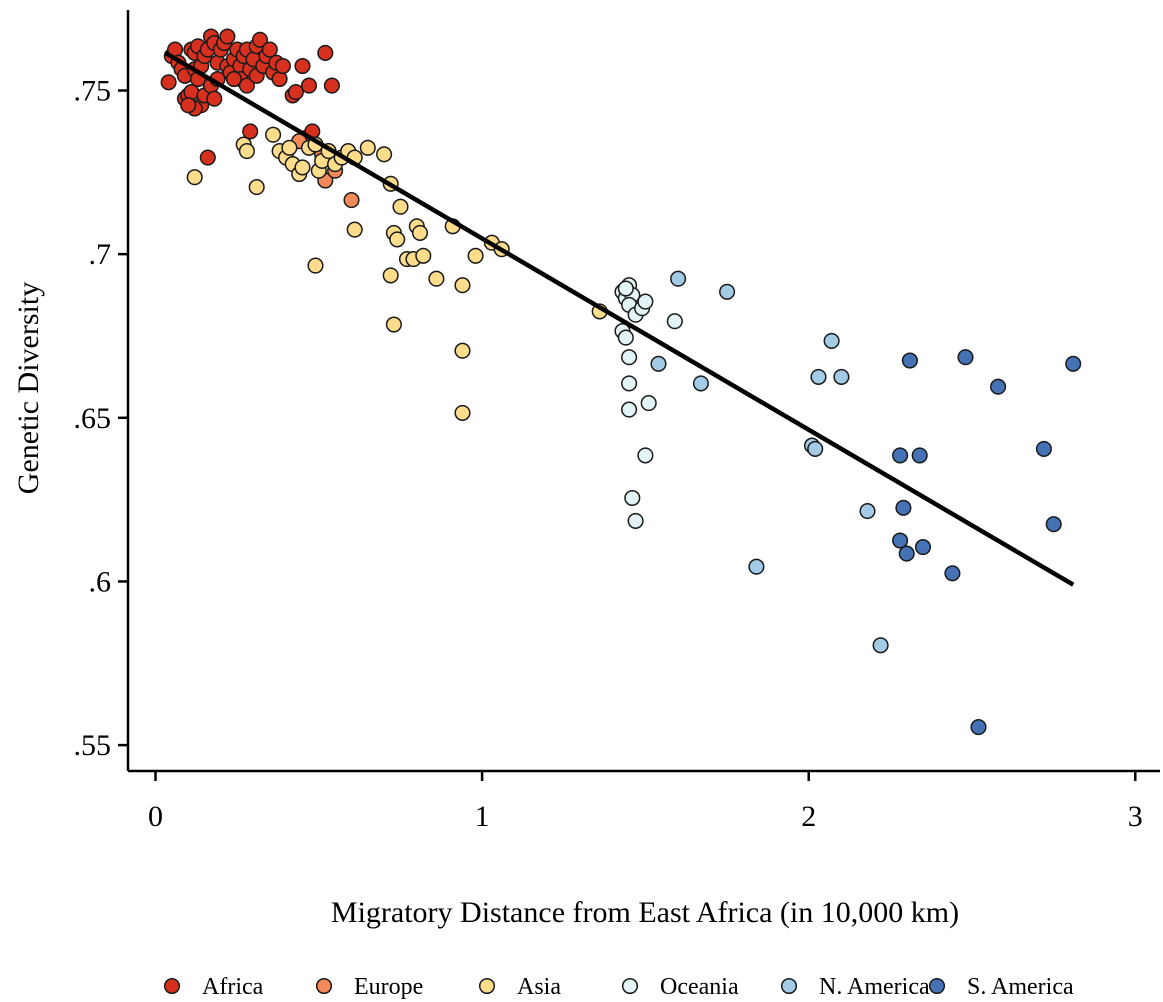 The width and height of the screenshot is (1163, 1002). What do you see at coordinates (100, 254) in the screenshot?
I see `y-tick-label: .7` at bounding box center [100, 254].